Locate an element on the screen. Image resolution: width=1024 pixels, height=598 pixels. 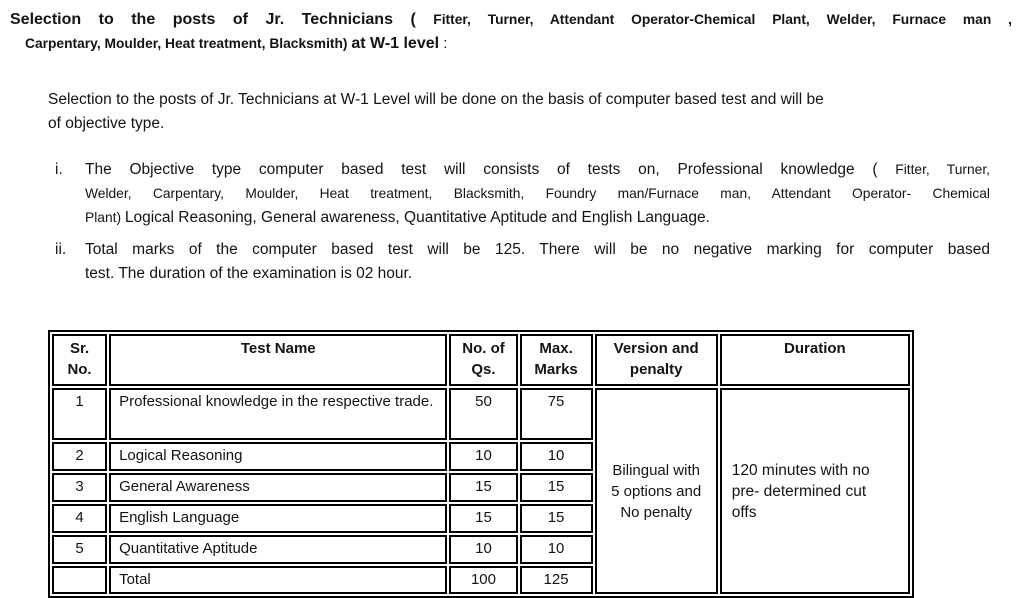
cell-test-name: General Awareness is located at coordinates (278, 487).